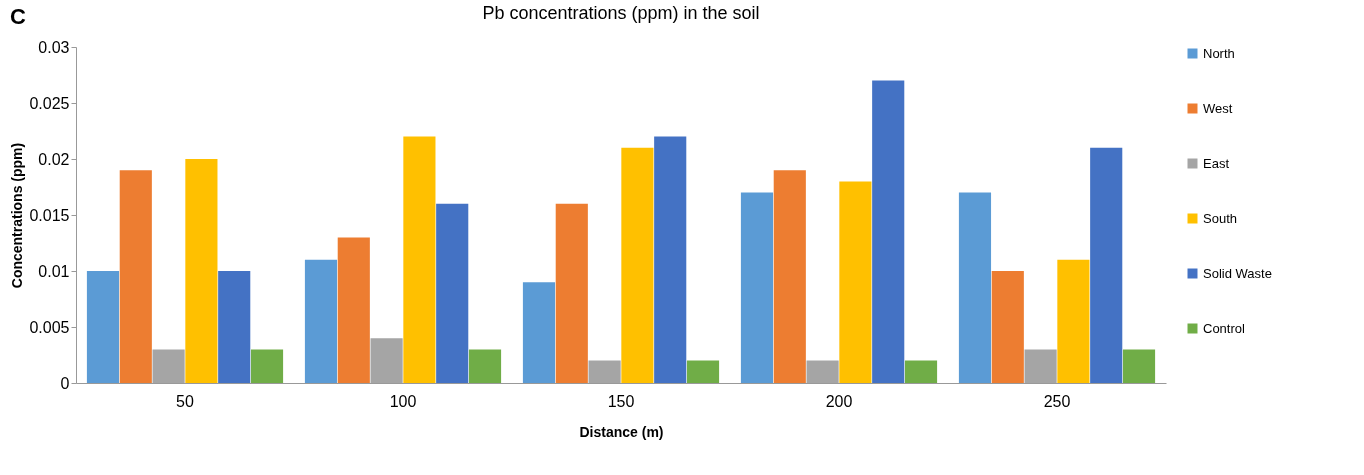 This screenshot has height=475, width=1364. What do you see at coordinates (1216, 163) in the screenshot?
I see `legend-label: East` at bounding box center [1216, 163].